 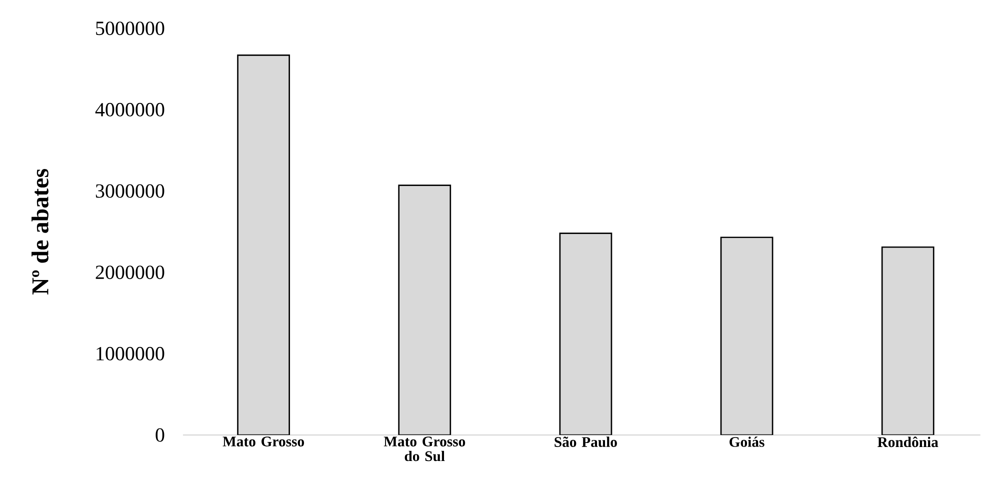 What do you see at coordinates (129, 109) in the screenshot?
I see `y-tick-label: 4000000` at bounding box center [129, 109].